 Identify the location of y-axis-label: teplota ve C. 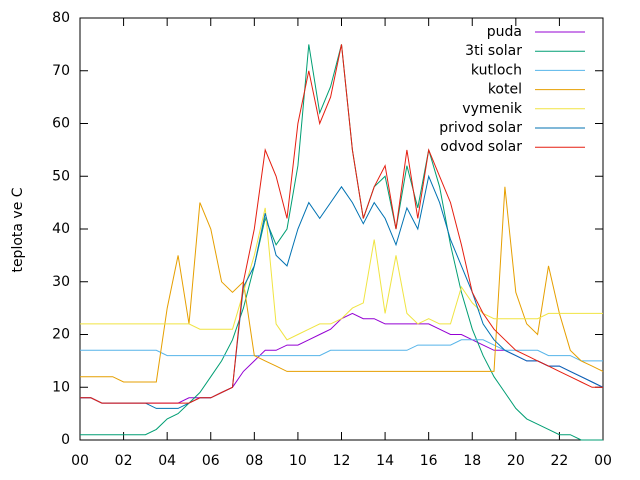
(18, 229).